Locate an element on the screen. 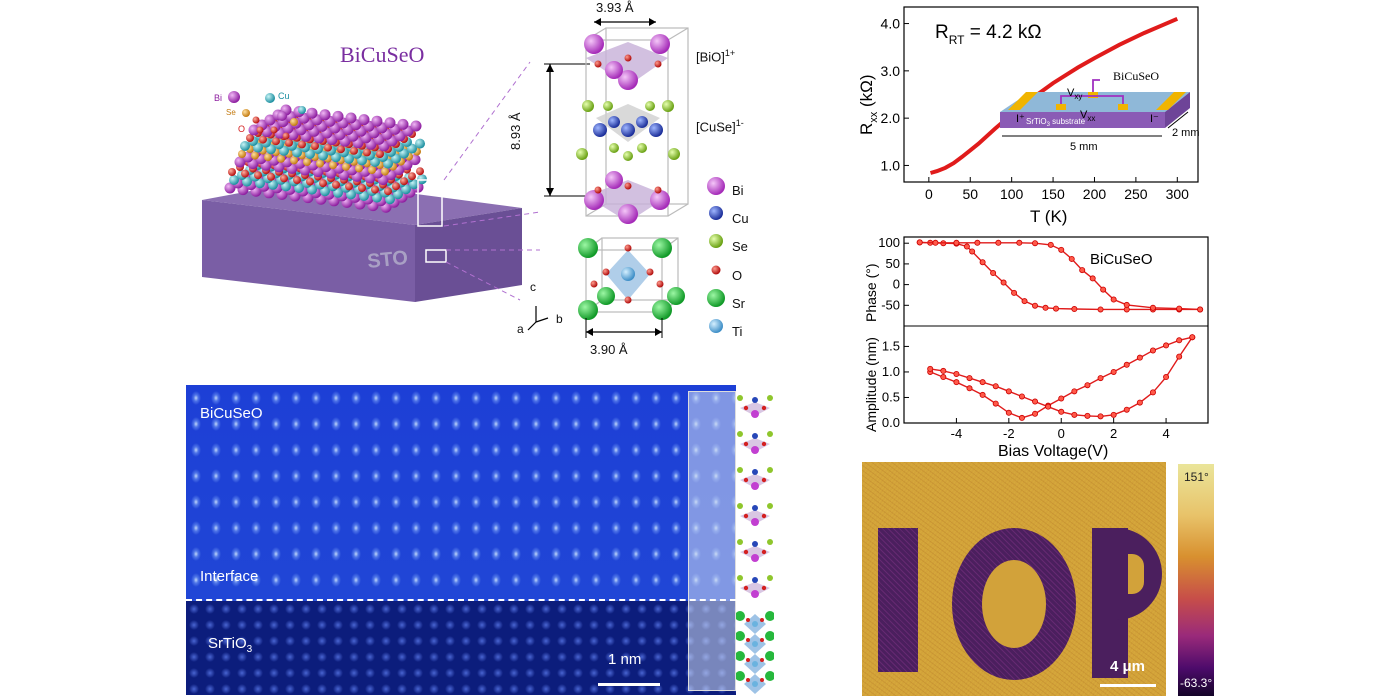  legend-bi: Bi is located at coordinates (218, 98).